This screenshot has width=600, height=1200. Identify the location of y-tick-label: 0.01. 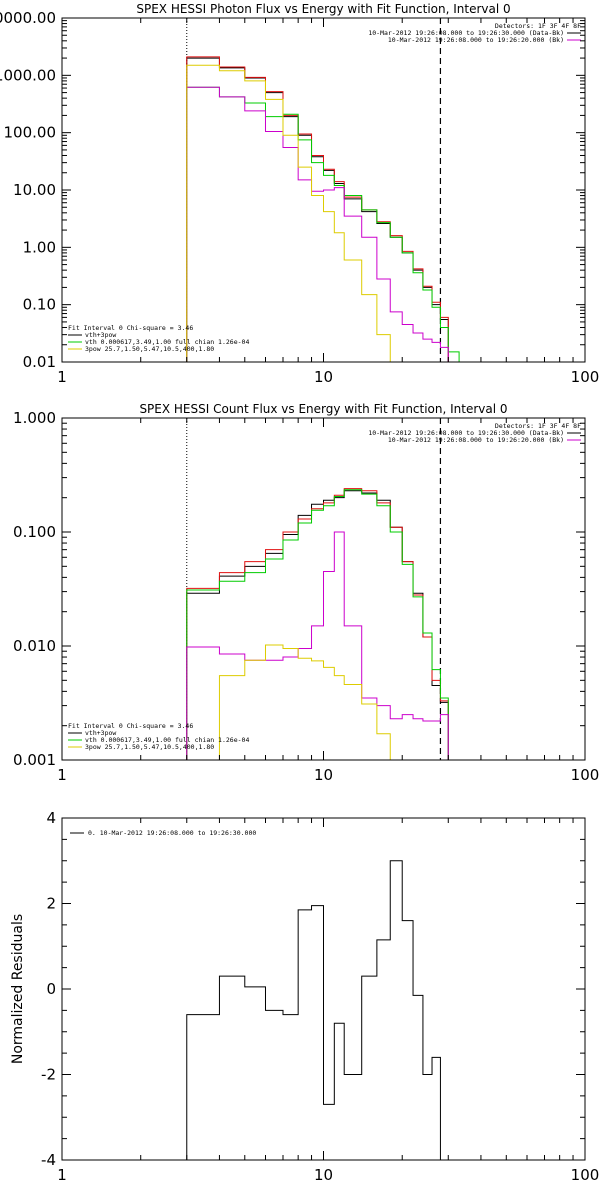
(39, 362).